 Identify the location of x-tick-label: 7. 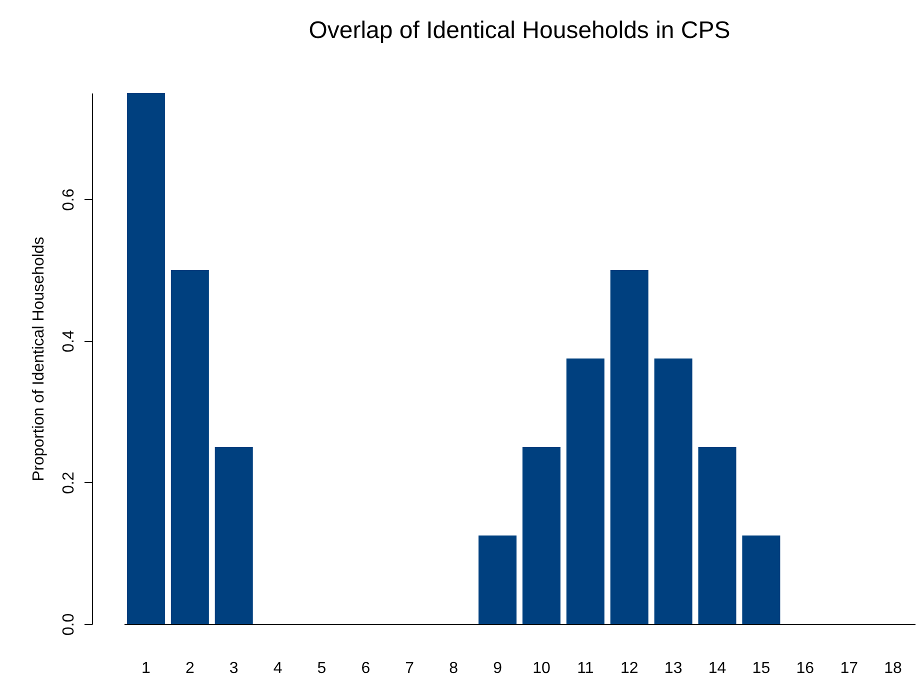
(409, 668).